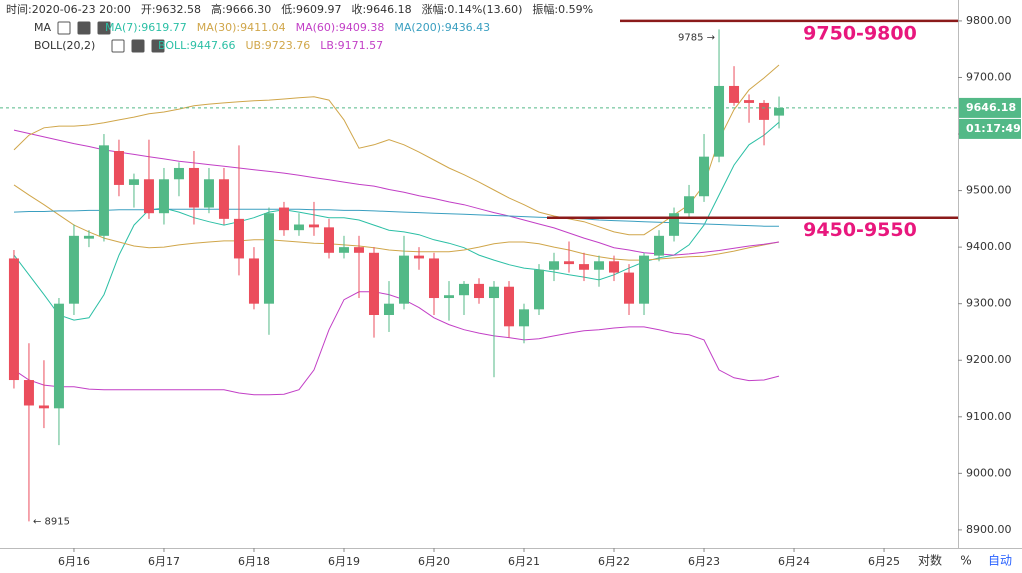 Image resolution: width=1022 pixels, height=573 pixels. I want to click on y-tick-label: 9100.00, so click(989, 416).